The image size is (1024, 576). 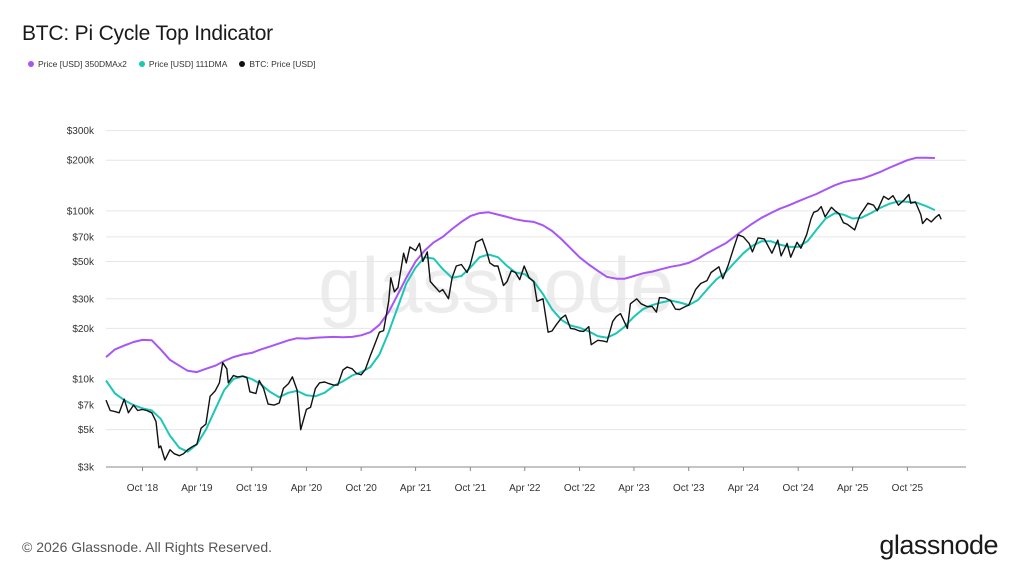 I want to click on y-tick-label: $50k, so click(x=83, y=262).